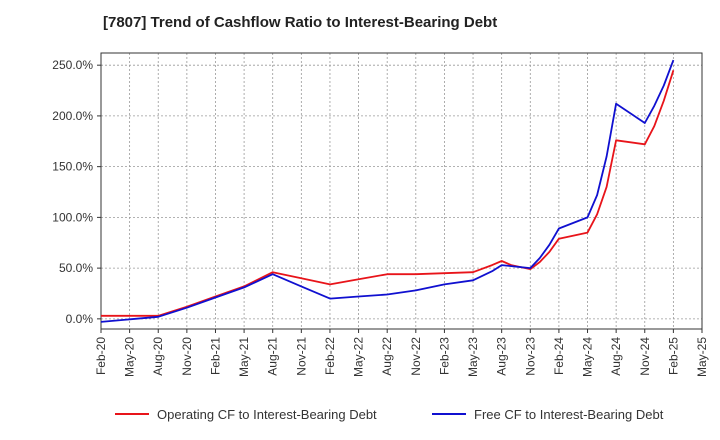 This screenshot has height=440, width=720. Describe the element at coordinates (569, 414) in the screenshot. I see `legend-label: Free CF to Interest-Bearing Debt` at that location.